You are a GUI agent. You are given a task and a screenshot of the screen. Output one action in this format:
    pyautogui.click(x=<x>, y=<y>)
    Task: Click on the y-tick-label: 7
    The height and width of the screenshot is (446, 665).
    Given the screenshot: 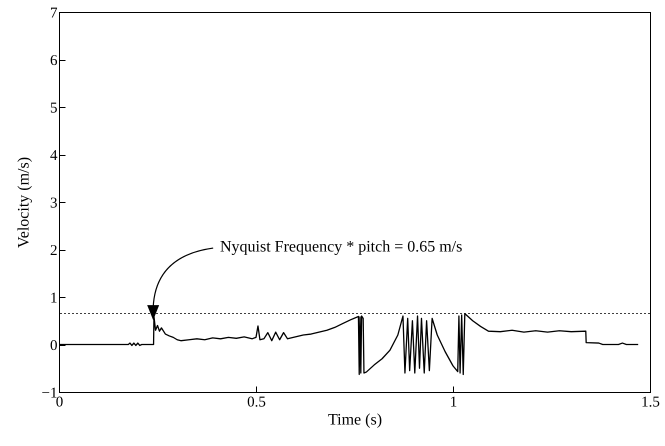 What is the action you would take?
    pyautogui.click(x=54, y=14)
    